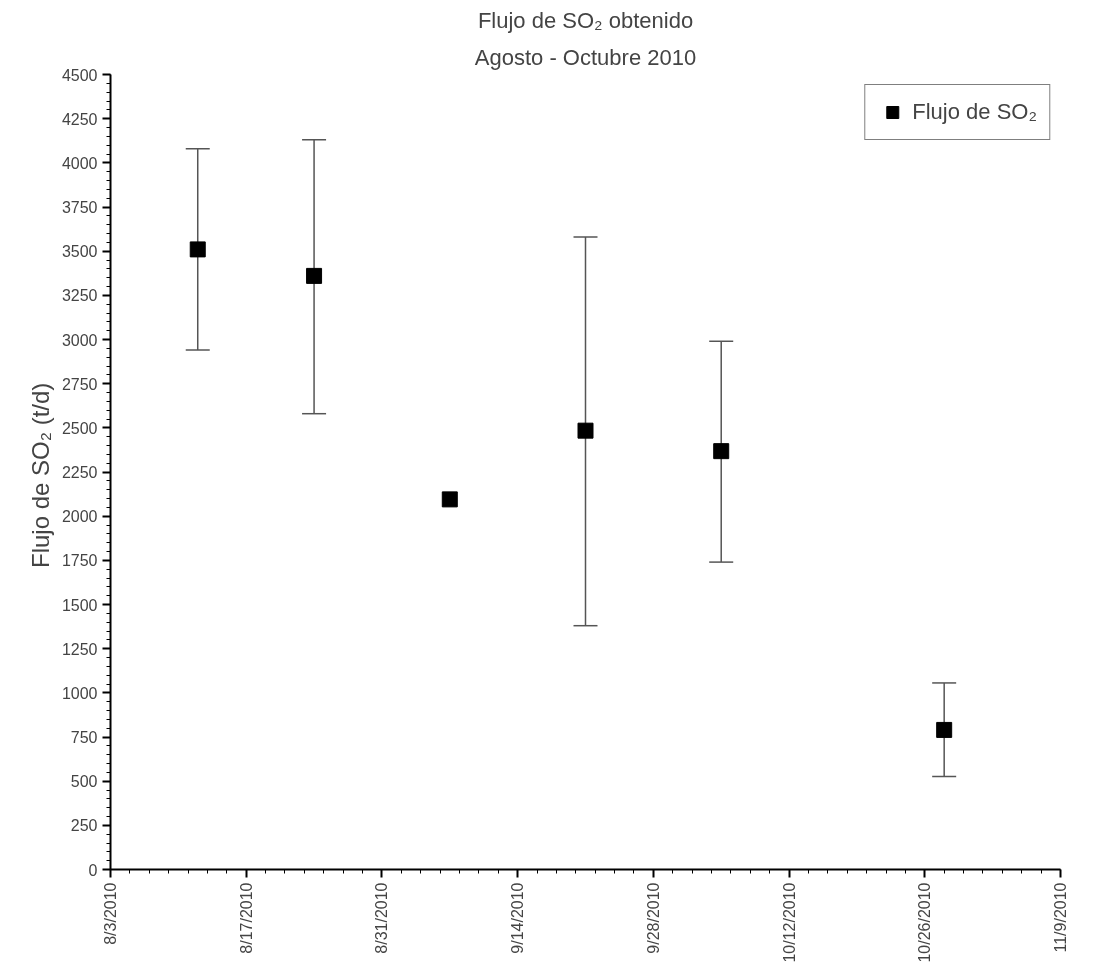  What do you see at coordinates (789, 922) in the screenshot?
I see `x-tick-label: 10/12/2010` at bounding box center [789, 922].